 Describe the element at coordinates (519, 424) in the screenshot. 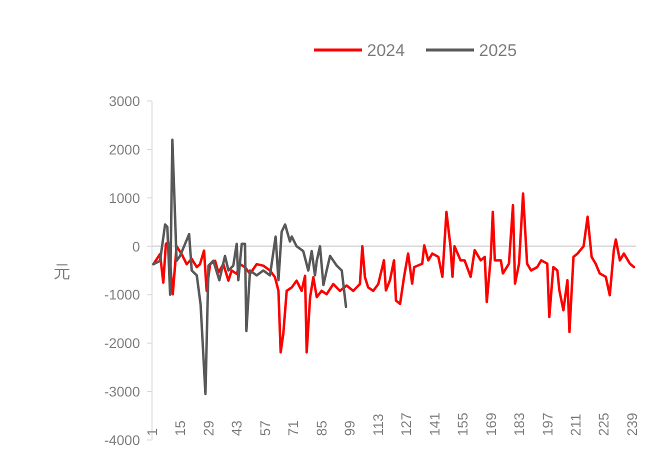

I see `x-tick-label: 183` at that location.